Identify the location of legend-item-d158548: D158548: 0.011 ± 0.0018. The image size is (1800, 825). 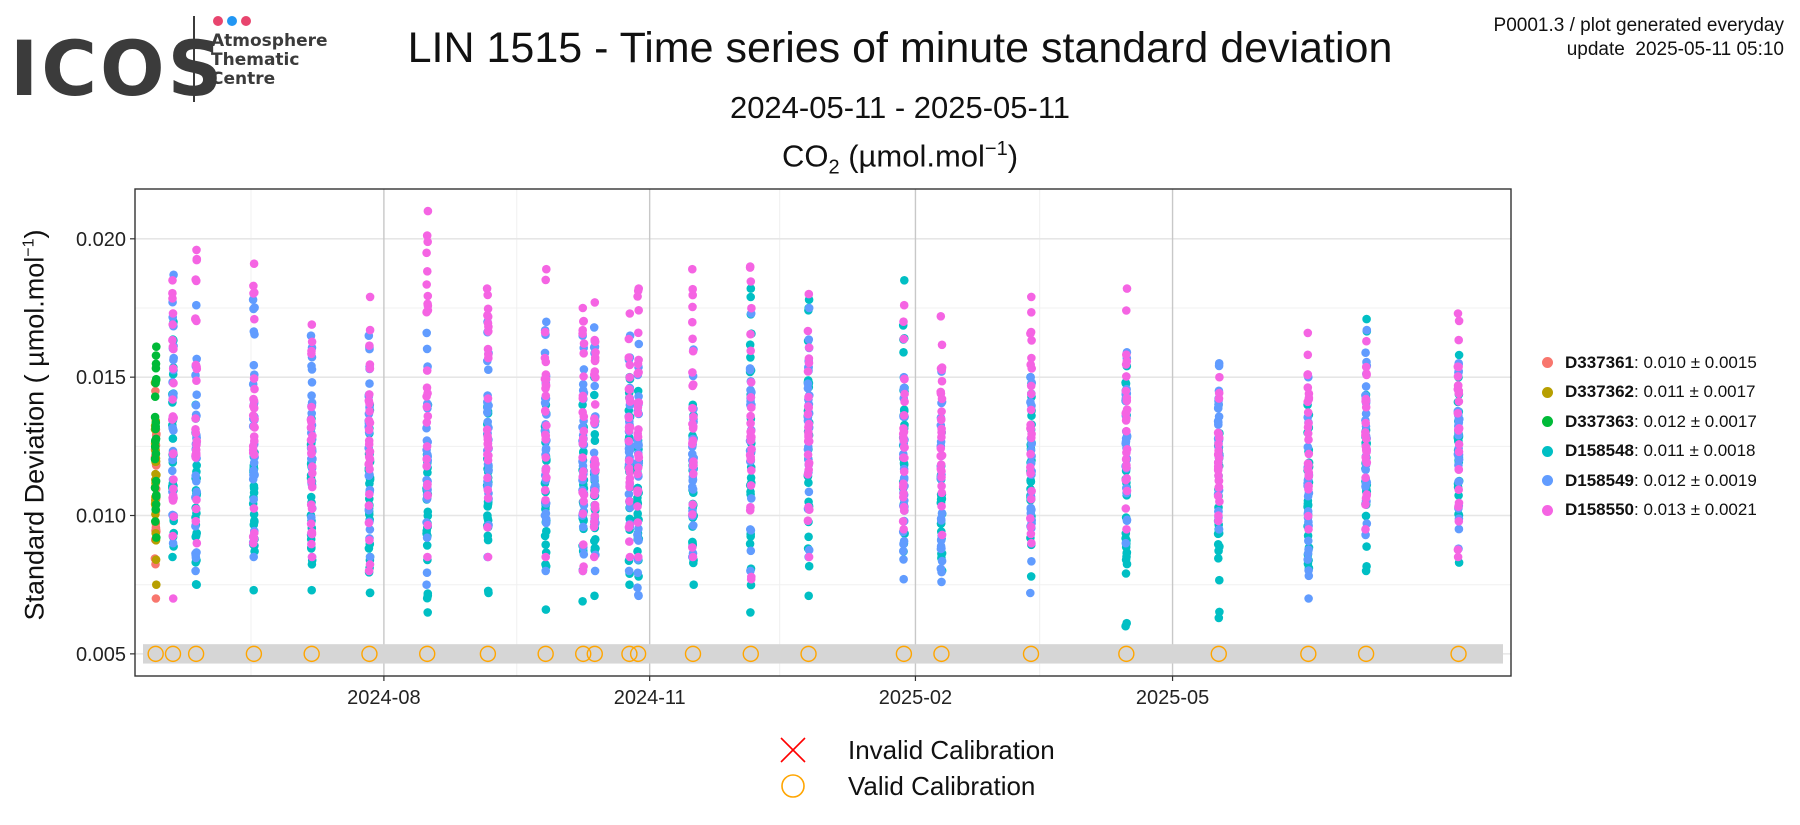
(1649, 452).